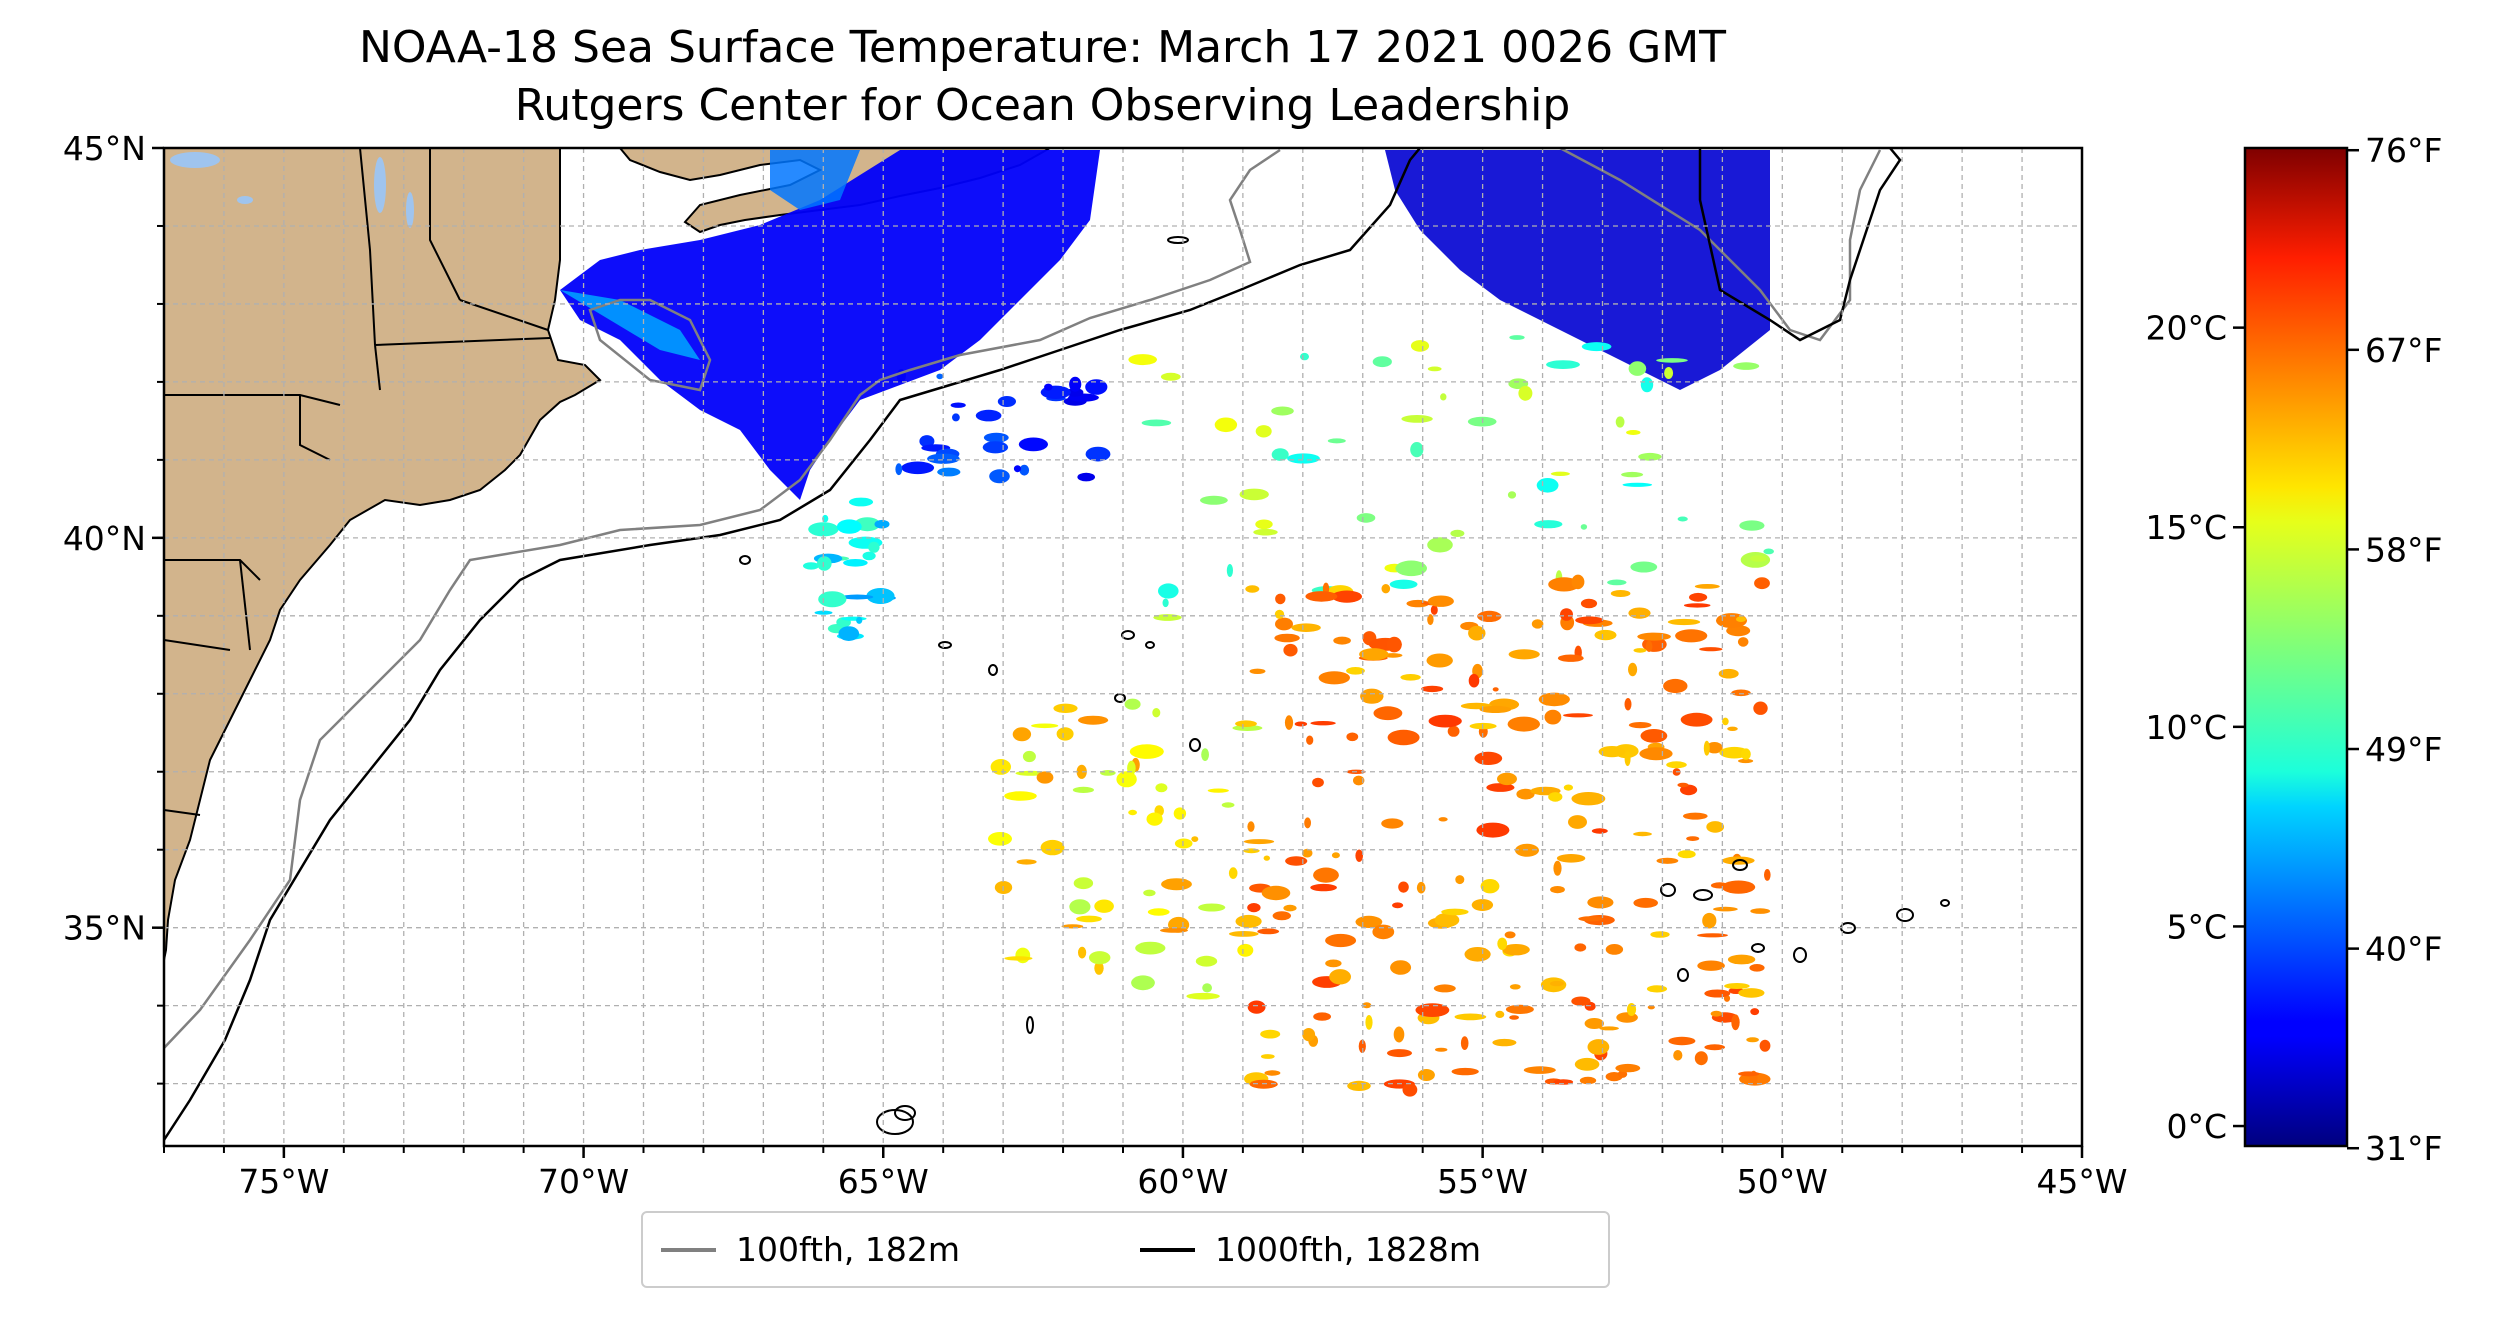 The image size is (2502, 1318). Describe the element at coordinates (104, 928) in the screenshot. I see `lat-tick-label: 35°N` at that location.